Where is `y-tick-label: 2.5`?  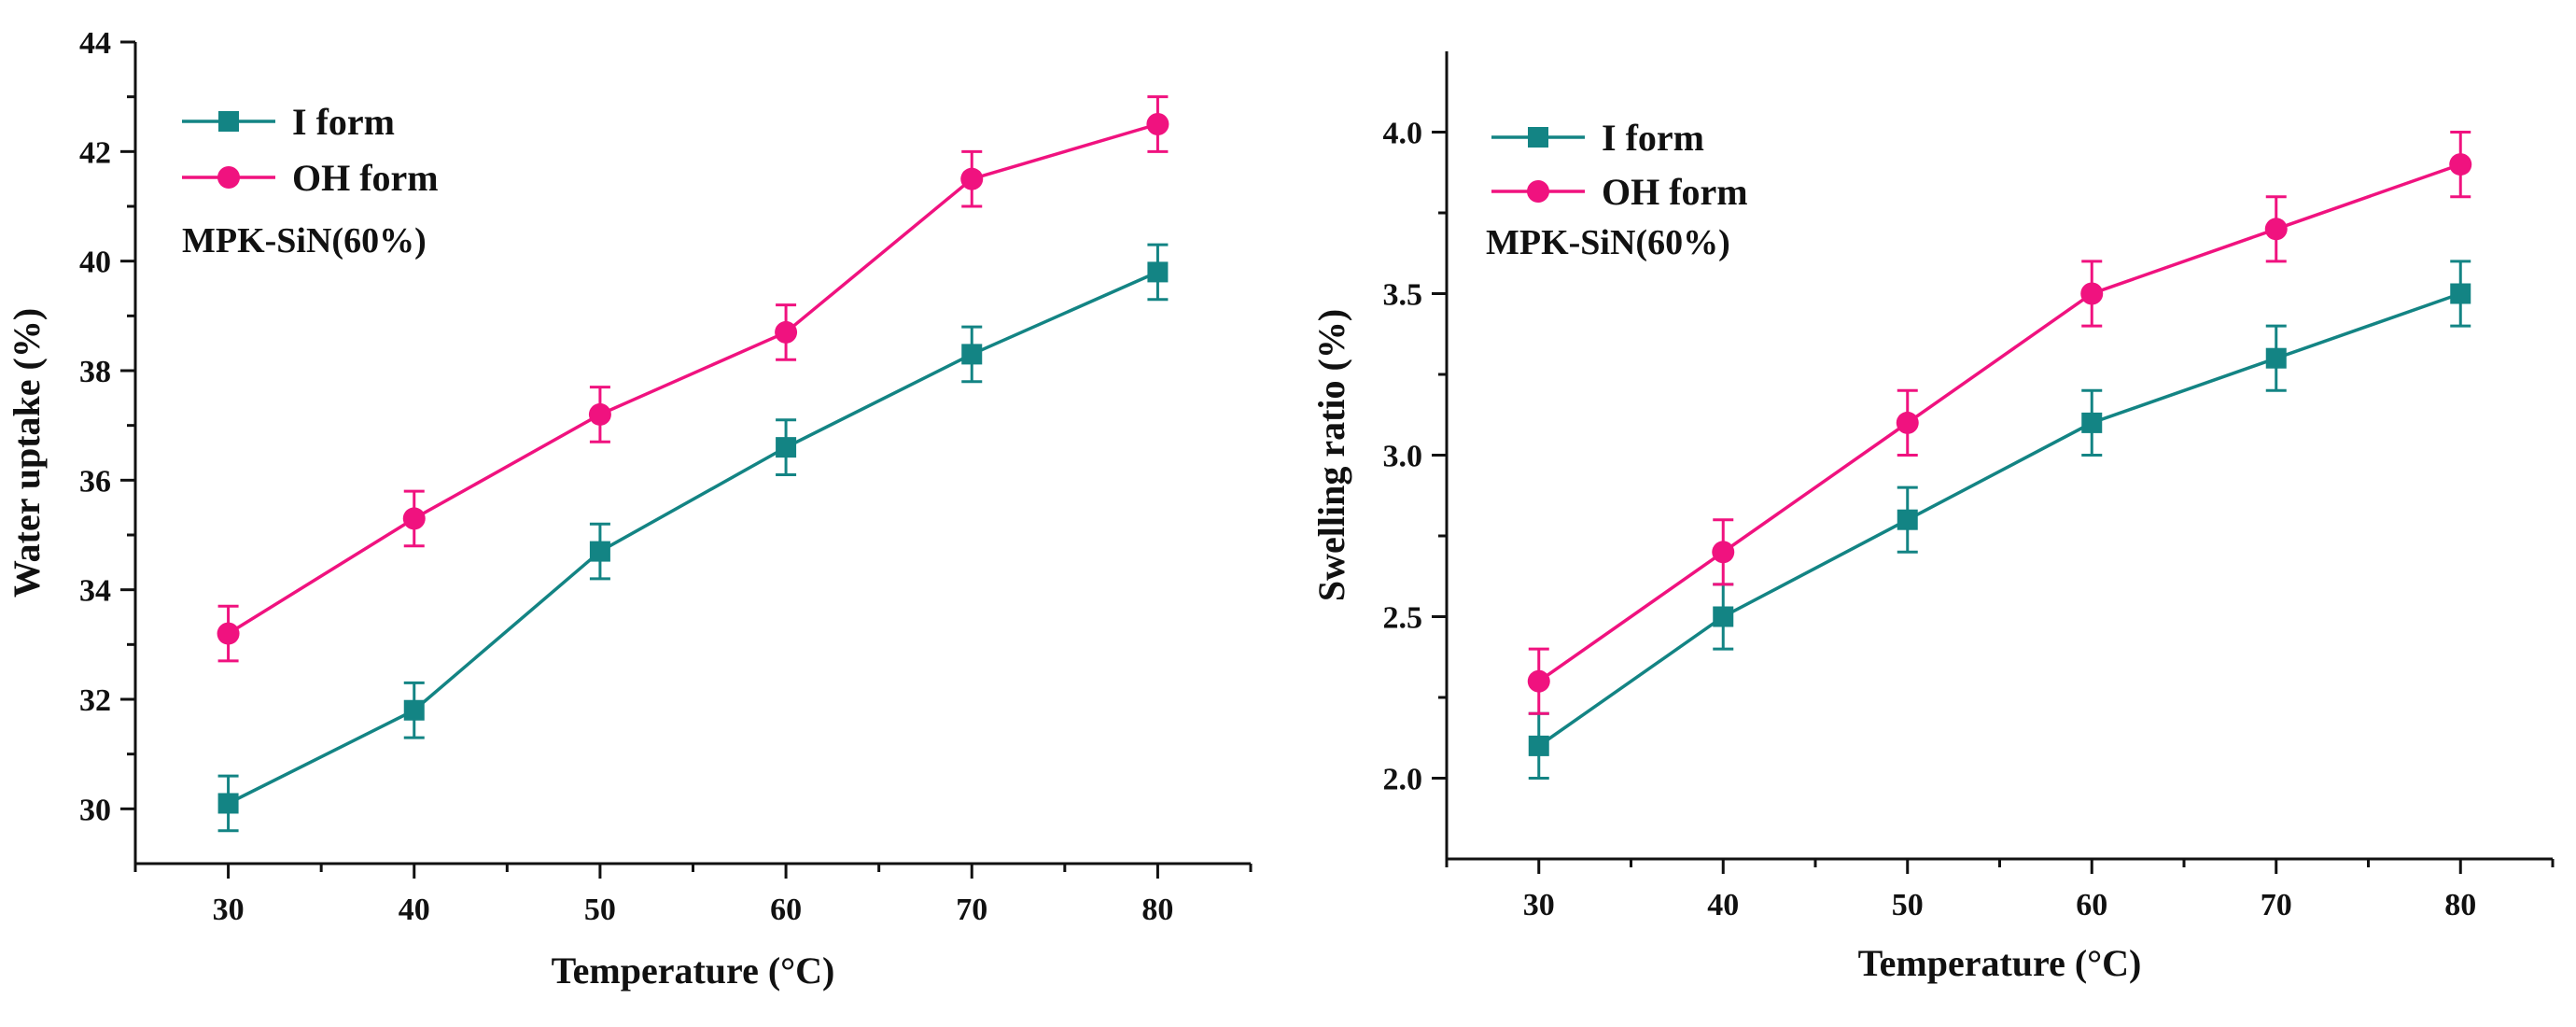 y-tick-label: 2.5 is located at coordinates (1403, 618).